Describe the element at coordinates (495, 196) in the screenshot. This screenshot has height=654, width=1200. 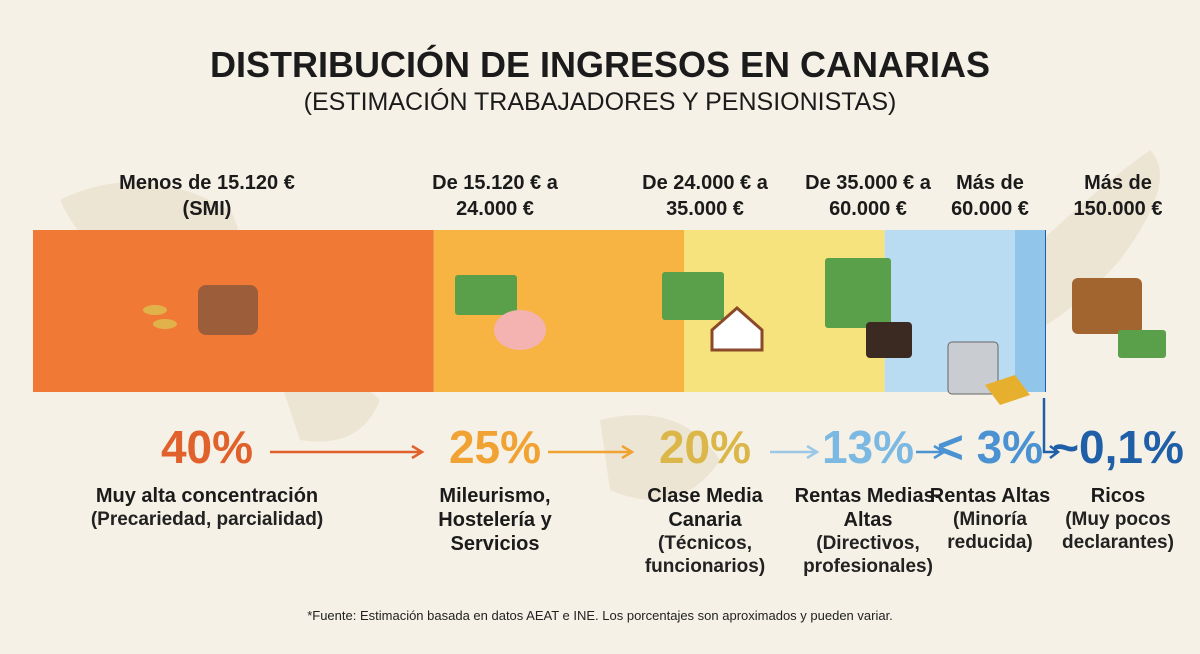
I see `range-label: De 15.120 € a 24.000 €` at that location.